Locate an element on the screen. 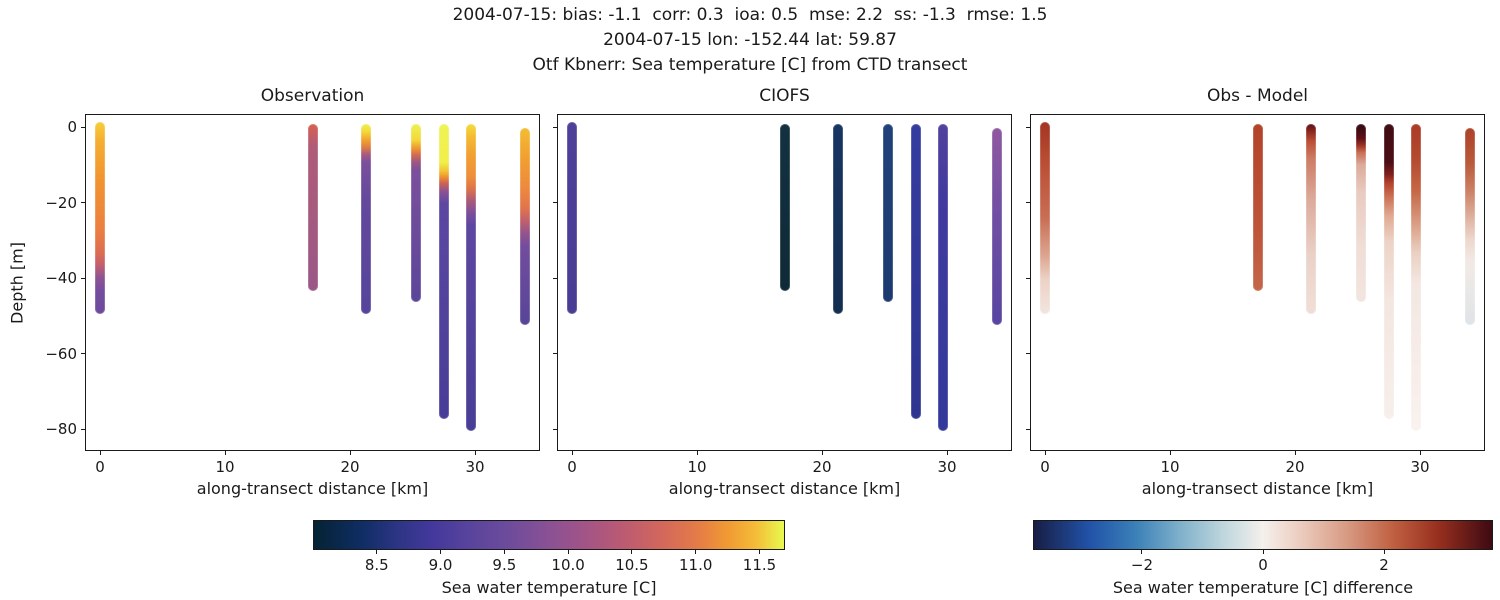  panel-title-obs-model: Obs - Model is located at coordinates (1257, 96).